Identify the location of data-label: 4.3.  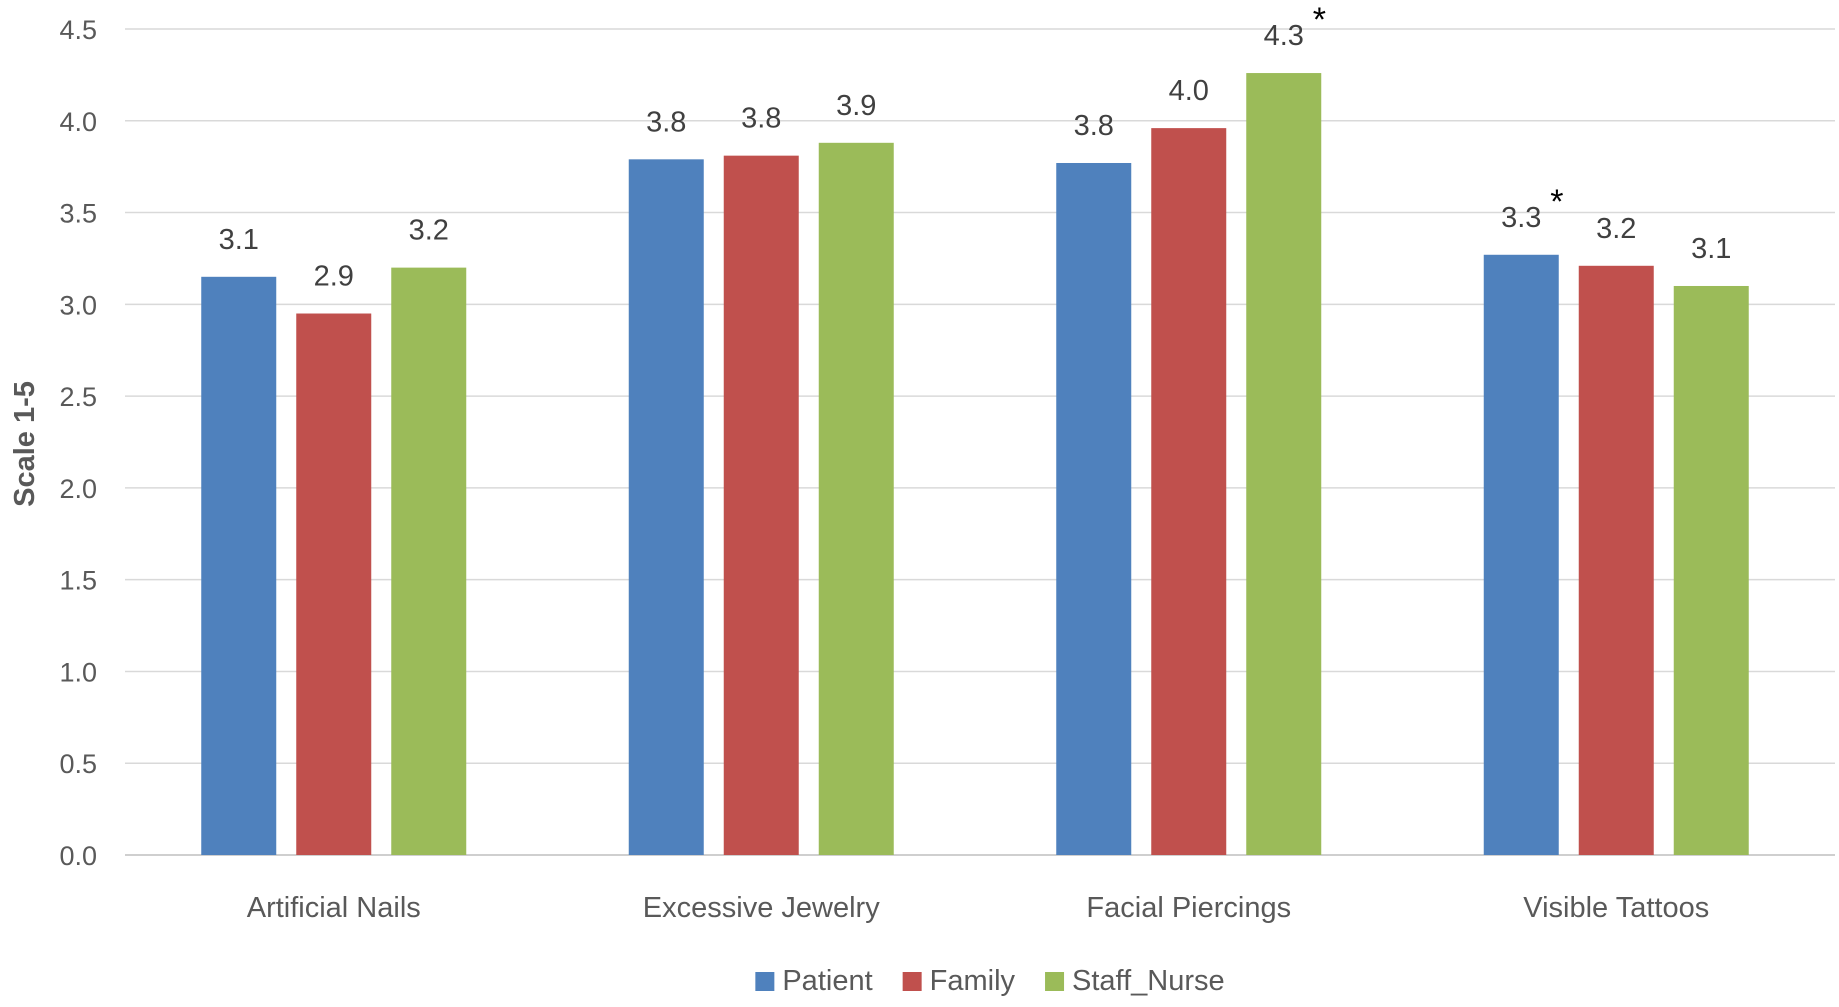
(1284, 36).